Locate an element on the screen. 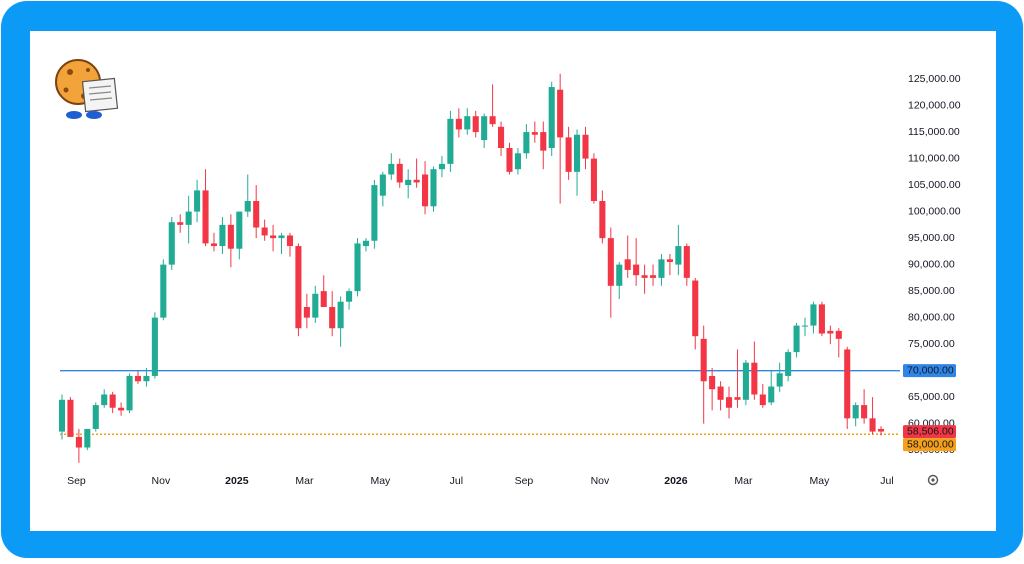 This screenshot has width=1024, height=564. settings-icon is located at coordinates (933, 480).